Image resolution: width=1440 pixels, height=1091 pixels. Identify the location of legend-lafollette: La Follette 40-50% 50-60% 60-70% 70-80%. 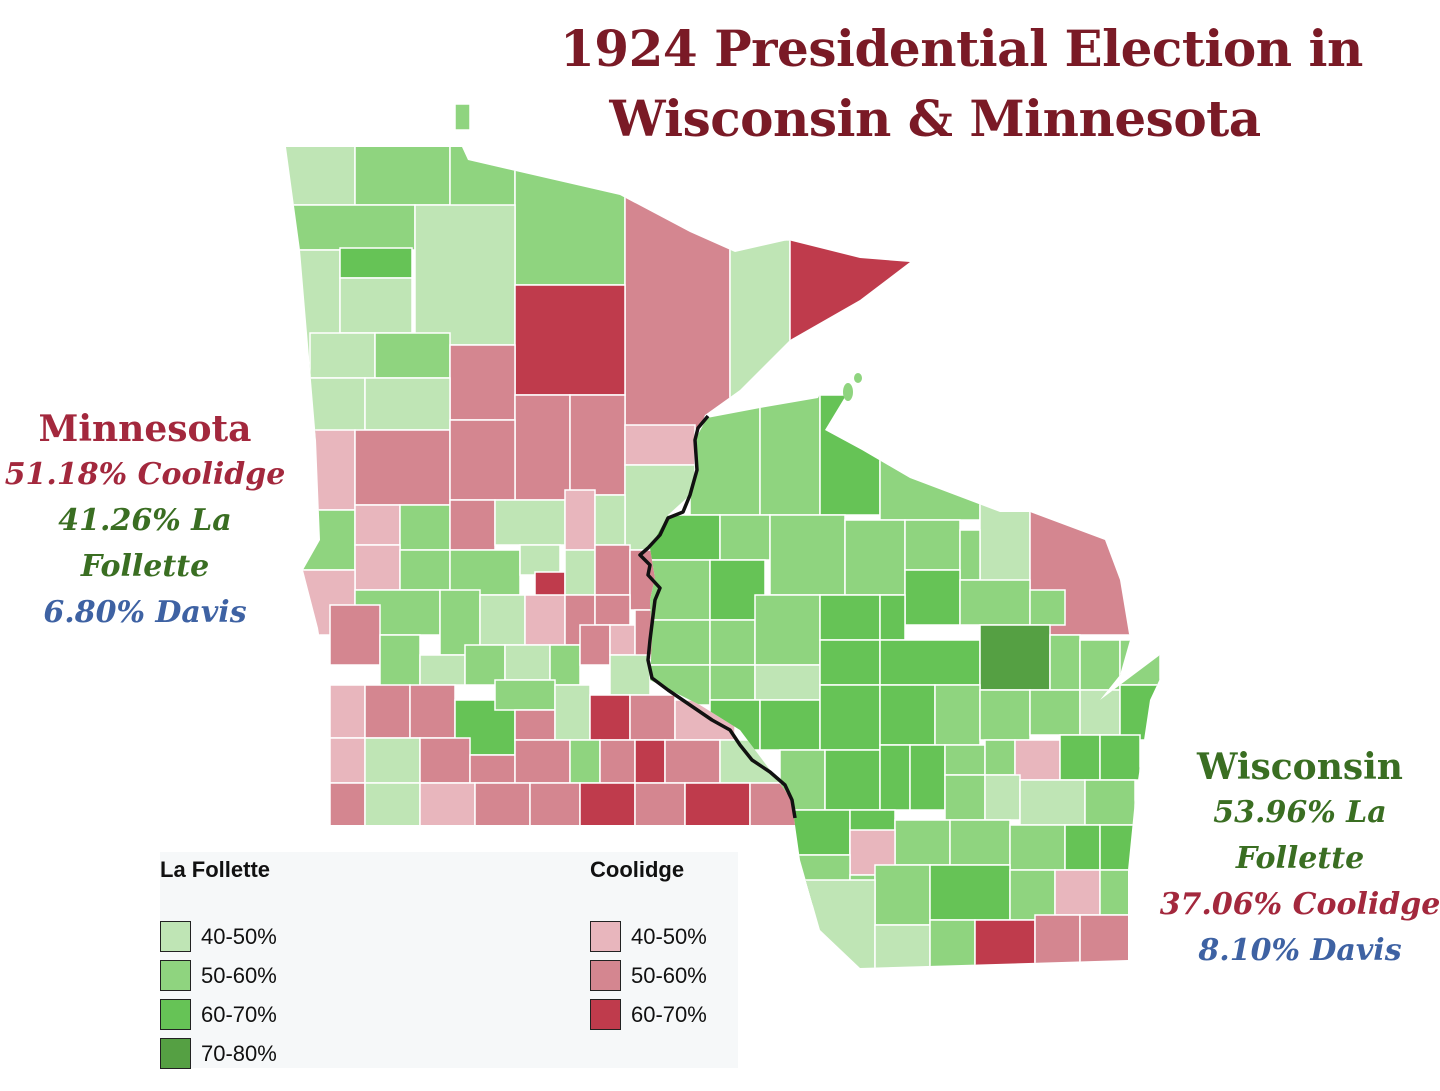
(218, 962).